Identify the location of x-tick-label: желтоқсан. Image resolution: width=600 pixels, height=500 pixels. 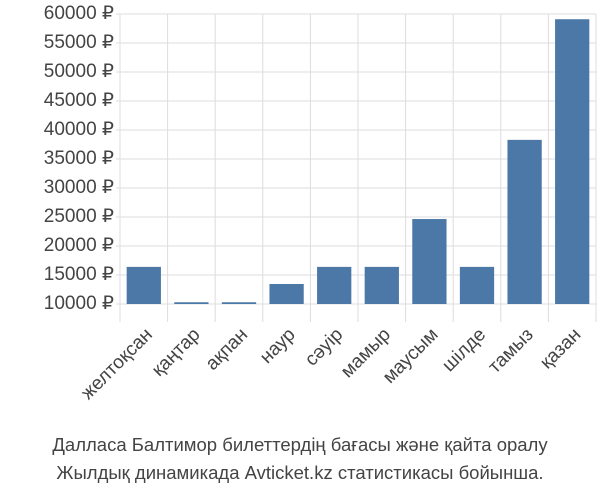
(117, 364).